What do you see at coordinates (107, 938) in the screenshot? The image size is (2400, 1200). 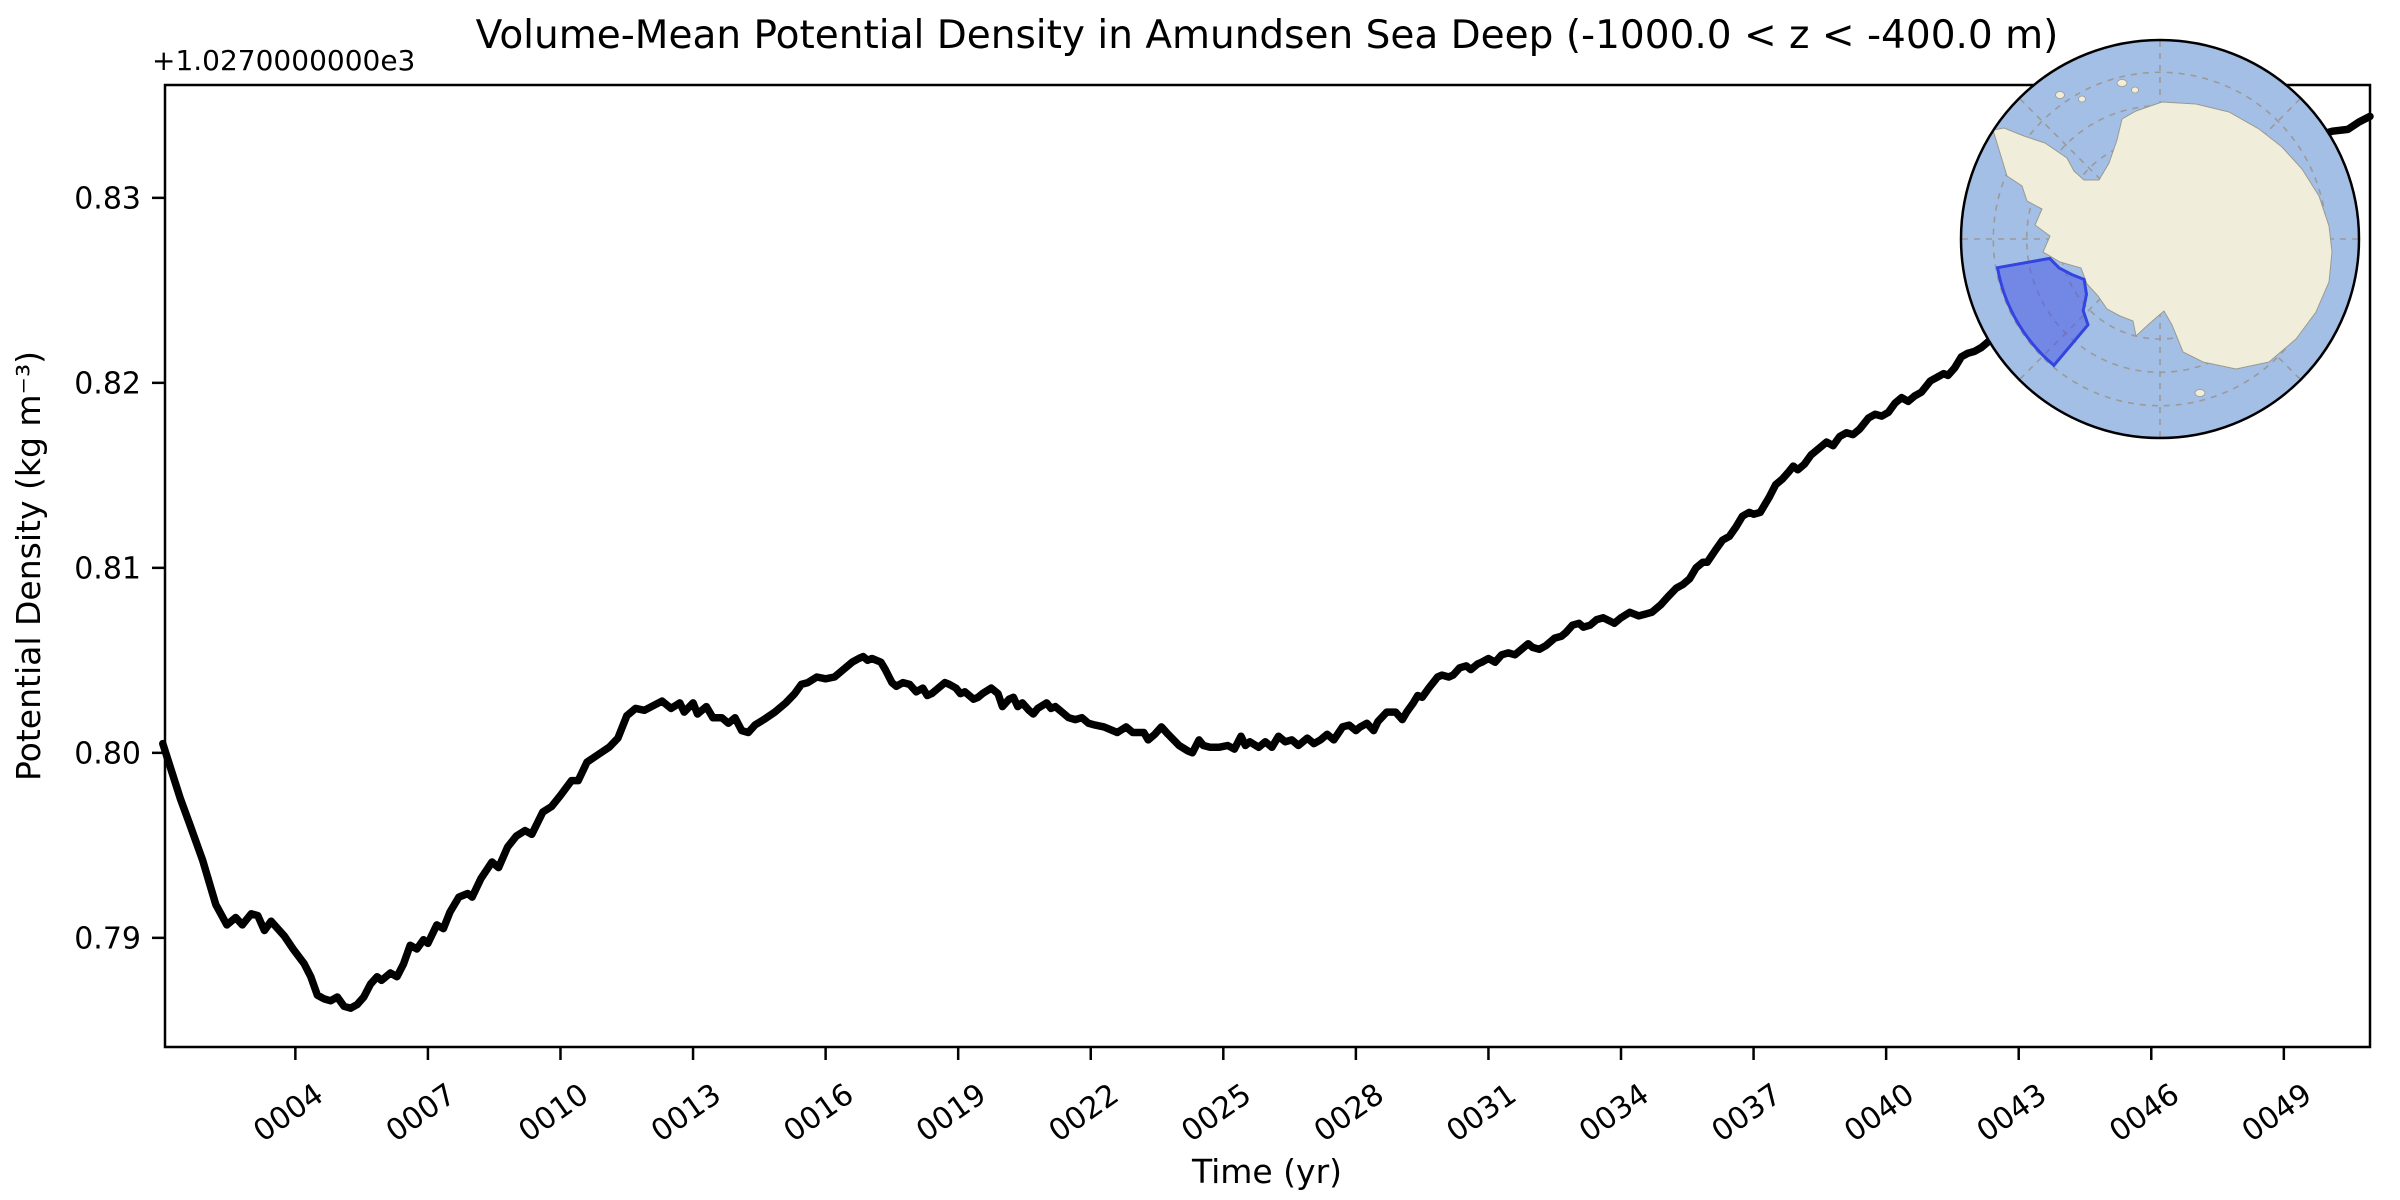 I see `y-tick-label: 0.79` at bounding box center [107, 938].